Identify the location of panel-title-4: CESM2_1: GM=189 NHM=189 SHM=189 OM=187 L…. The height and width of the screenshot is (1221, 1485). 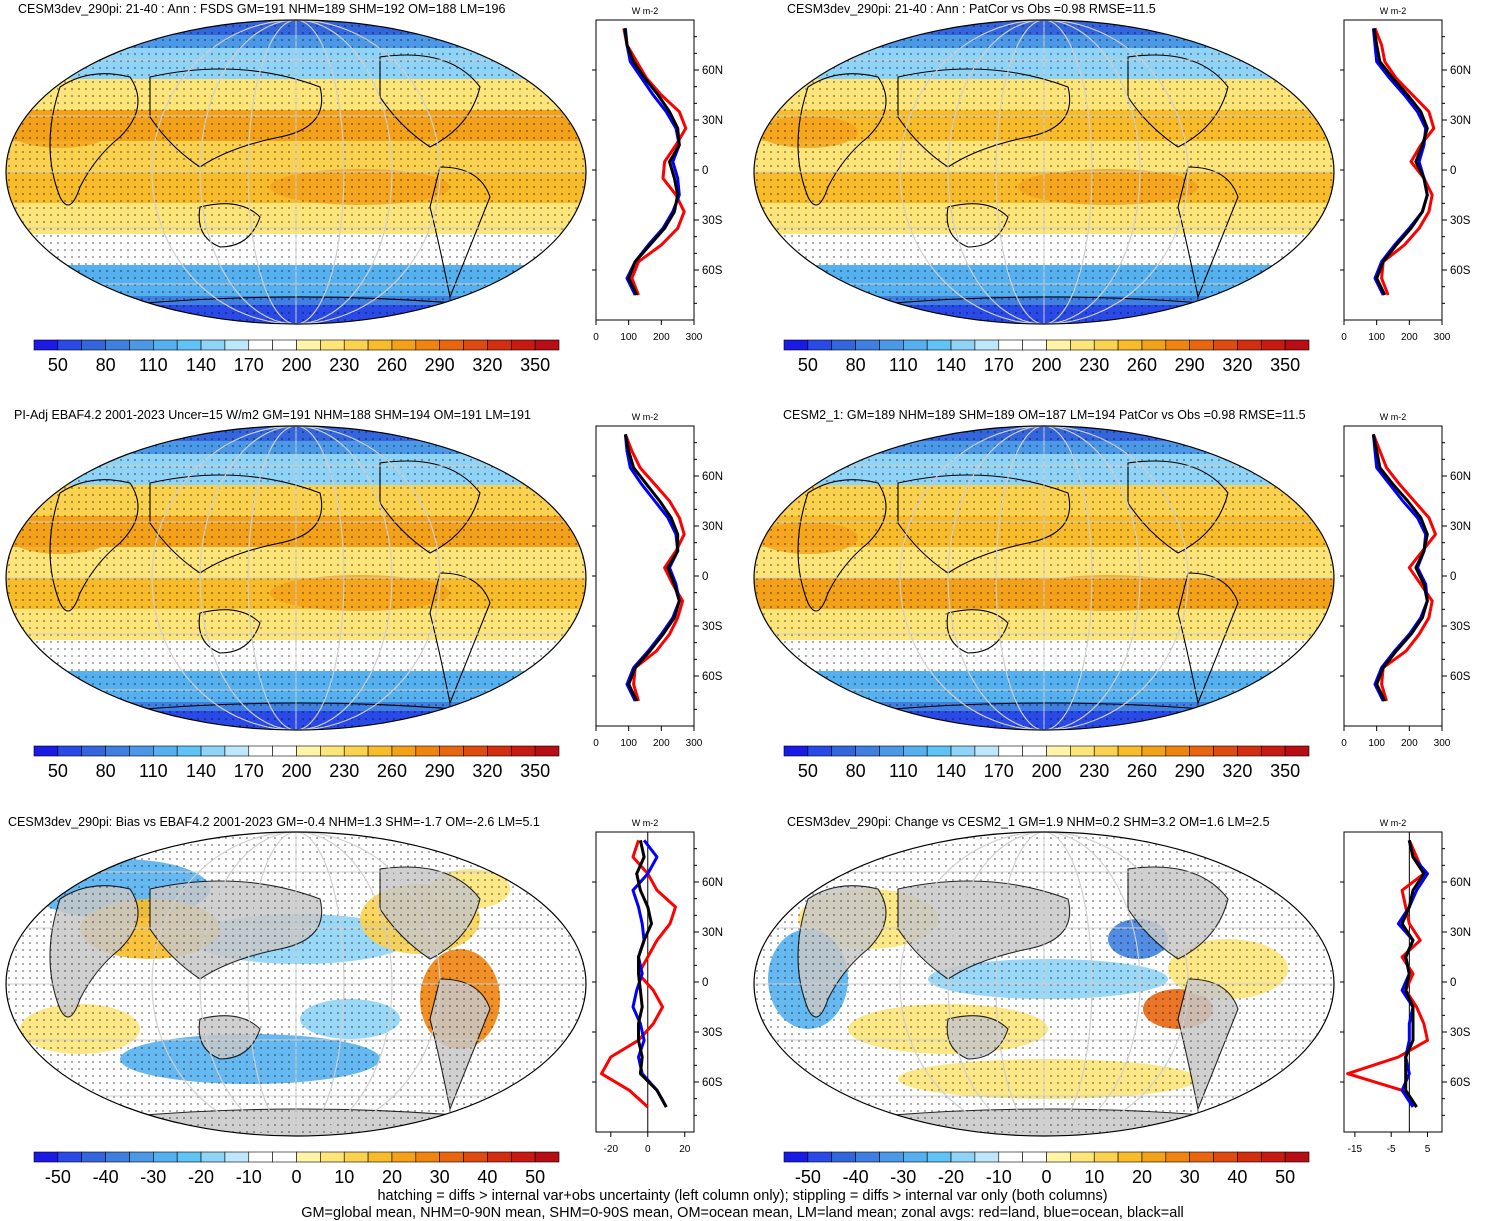
(1044, 415).